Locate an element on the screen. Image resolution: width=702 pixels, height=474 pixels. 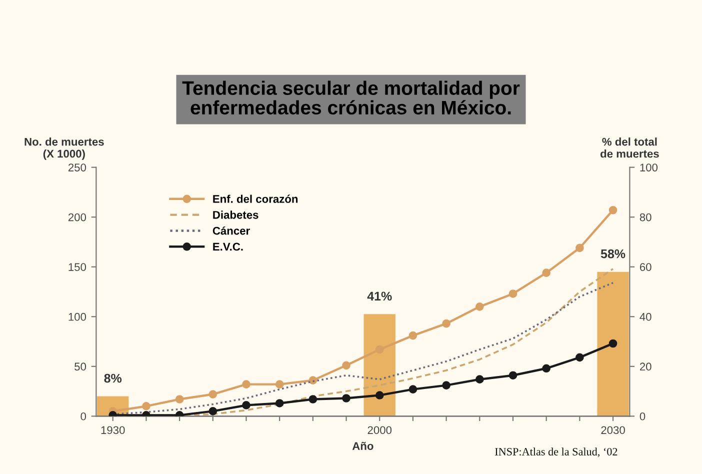
legend-label: Cáncer is located at coordinates (231, 230).